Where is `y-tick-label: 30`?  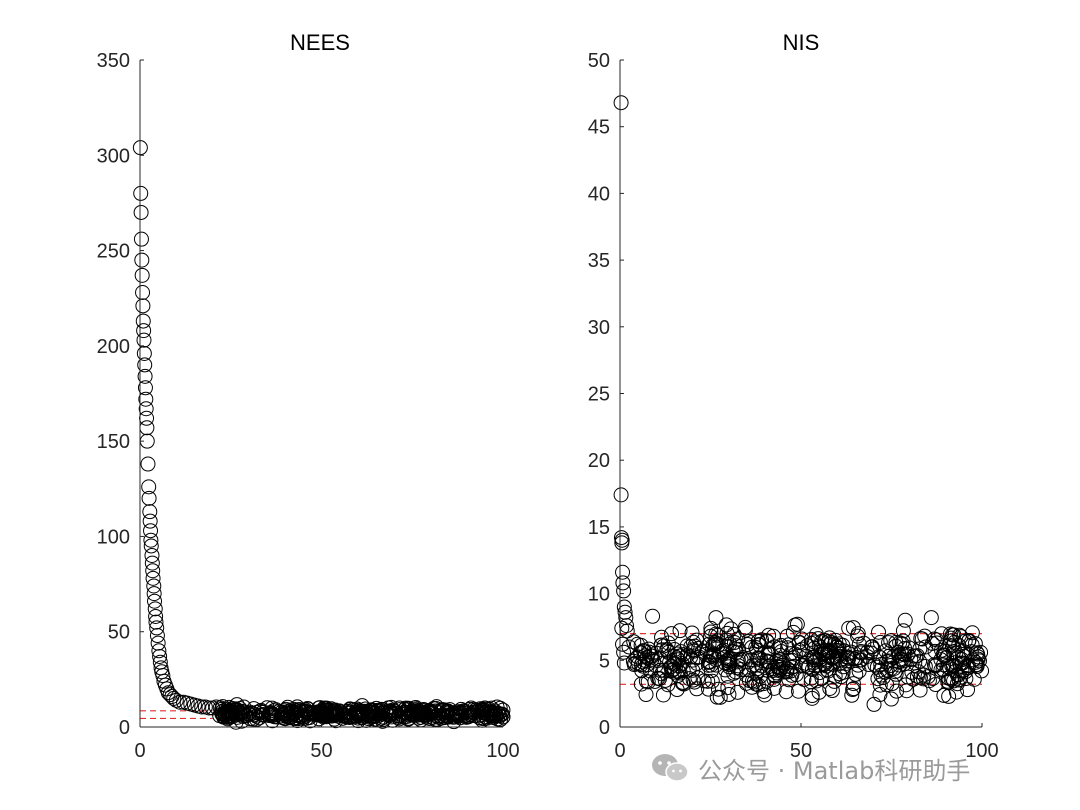 y-tick-label: 30 is located at coordinates (599, 328).